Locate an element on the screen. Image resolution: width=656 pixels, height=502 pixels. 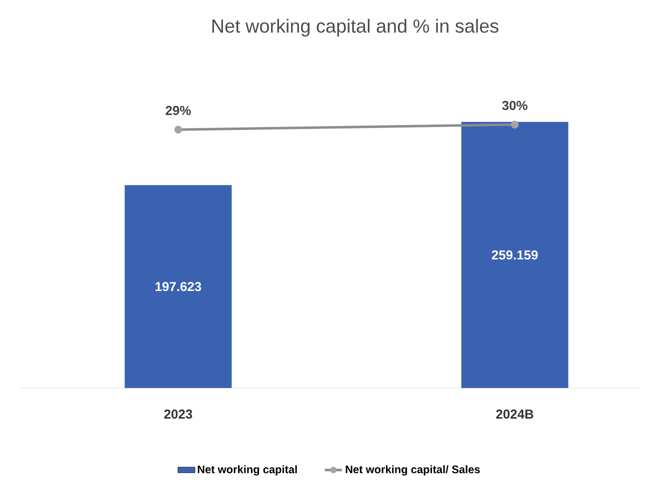
data-label: 30% is located at coordinates (515, 105).